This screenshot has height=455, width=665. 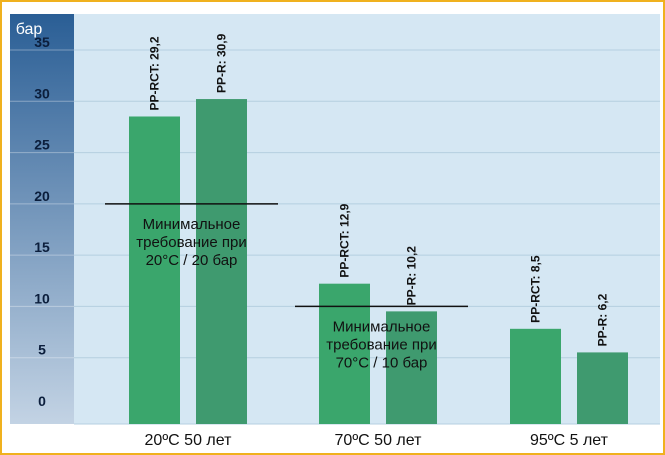 I want to click on bar-value-label: PP-R: 6,2, so click(x=603, y=319).